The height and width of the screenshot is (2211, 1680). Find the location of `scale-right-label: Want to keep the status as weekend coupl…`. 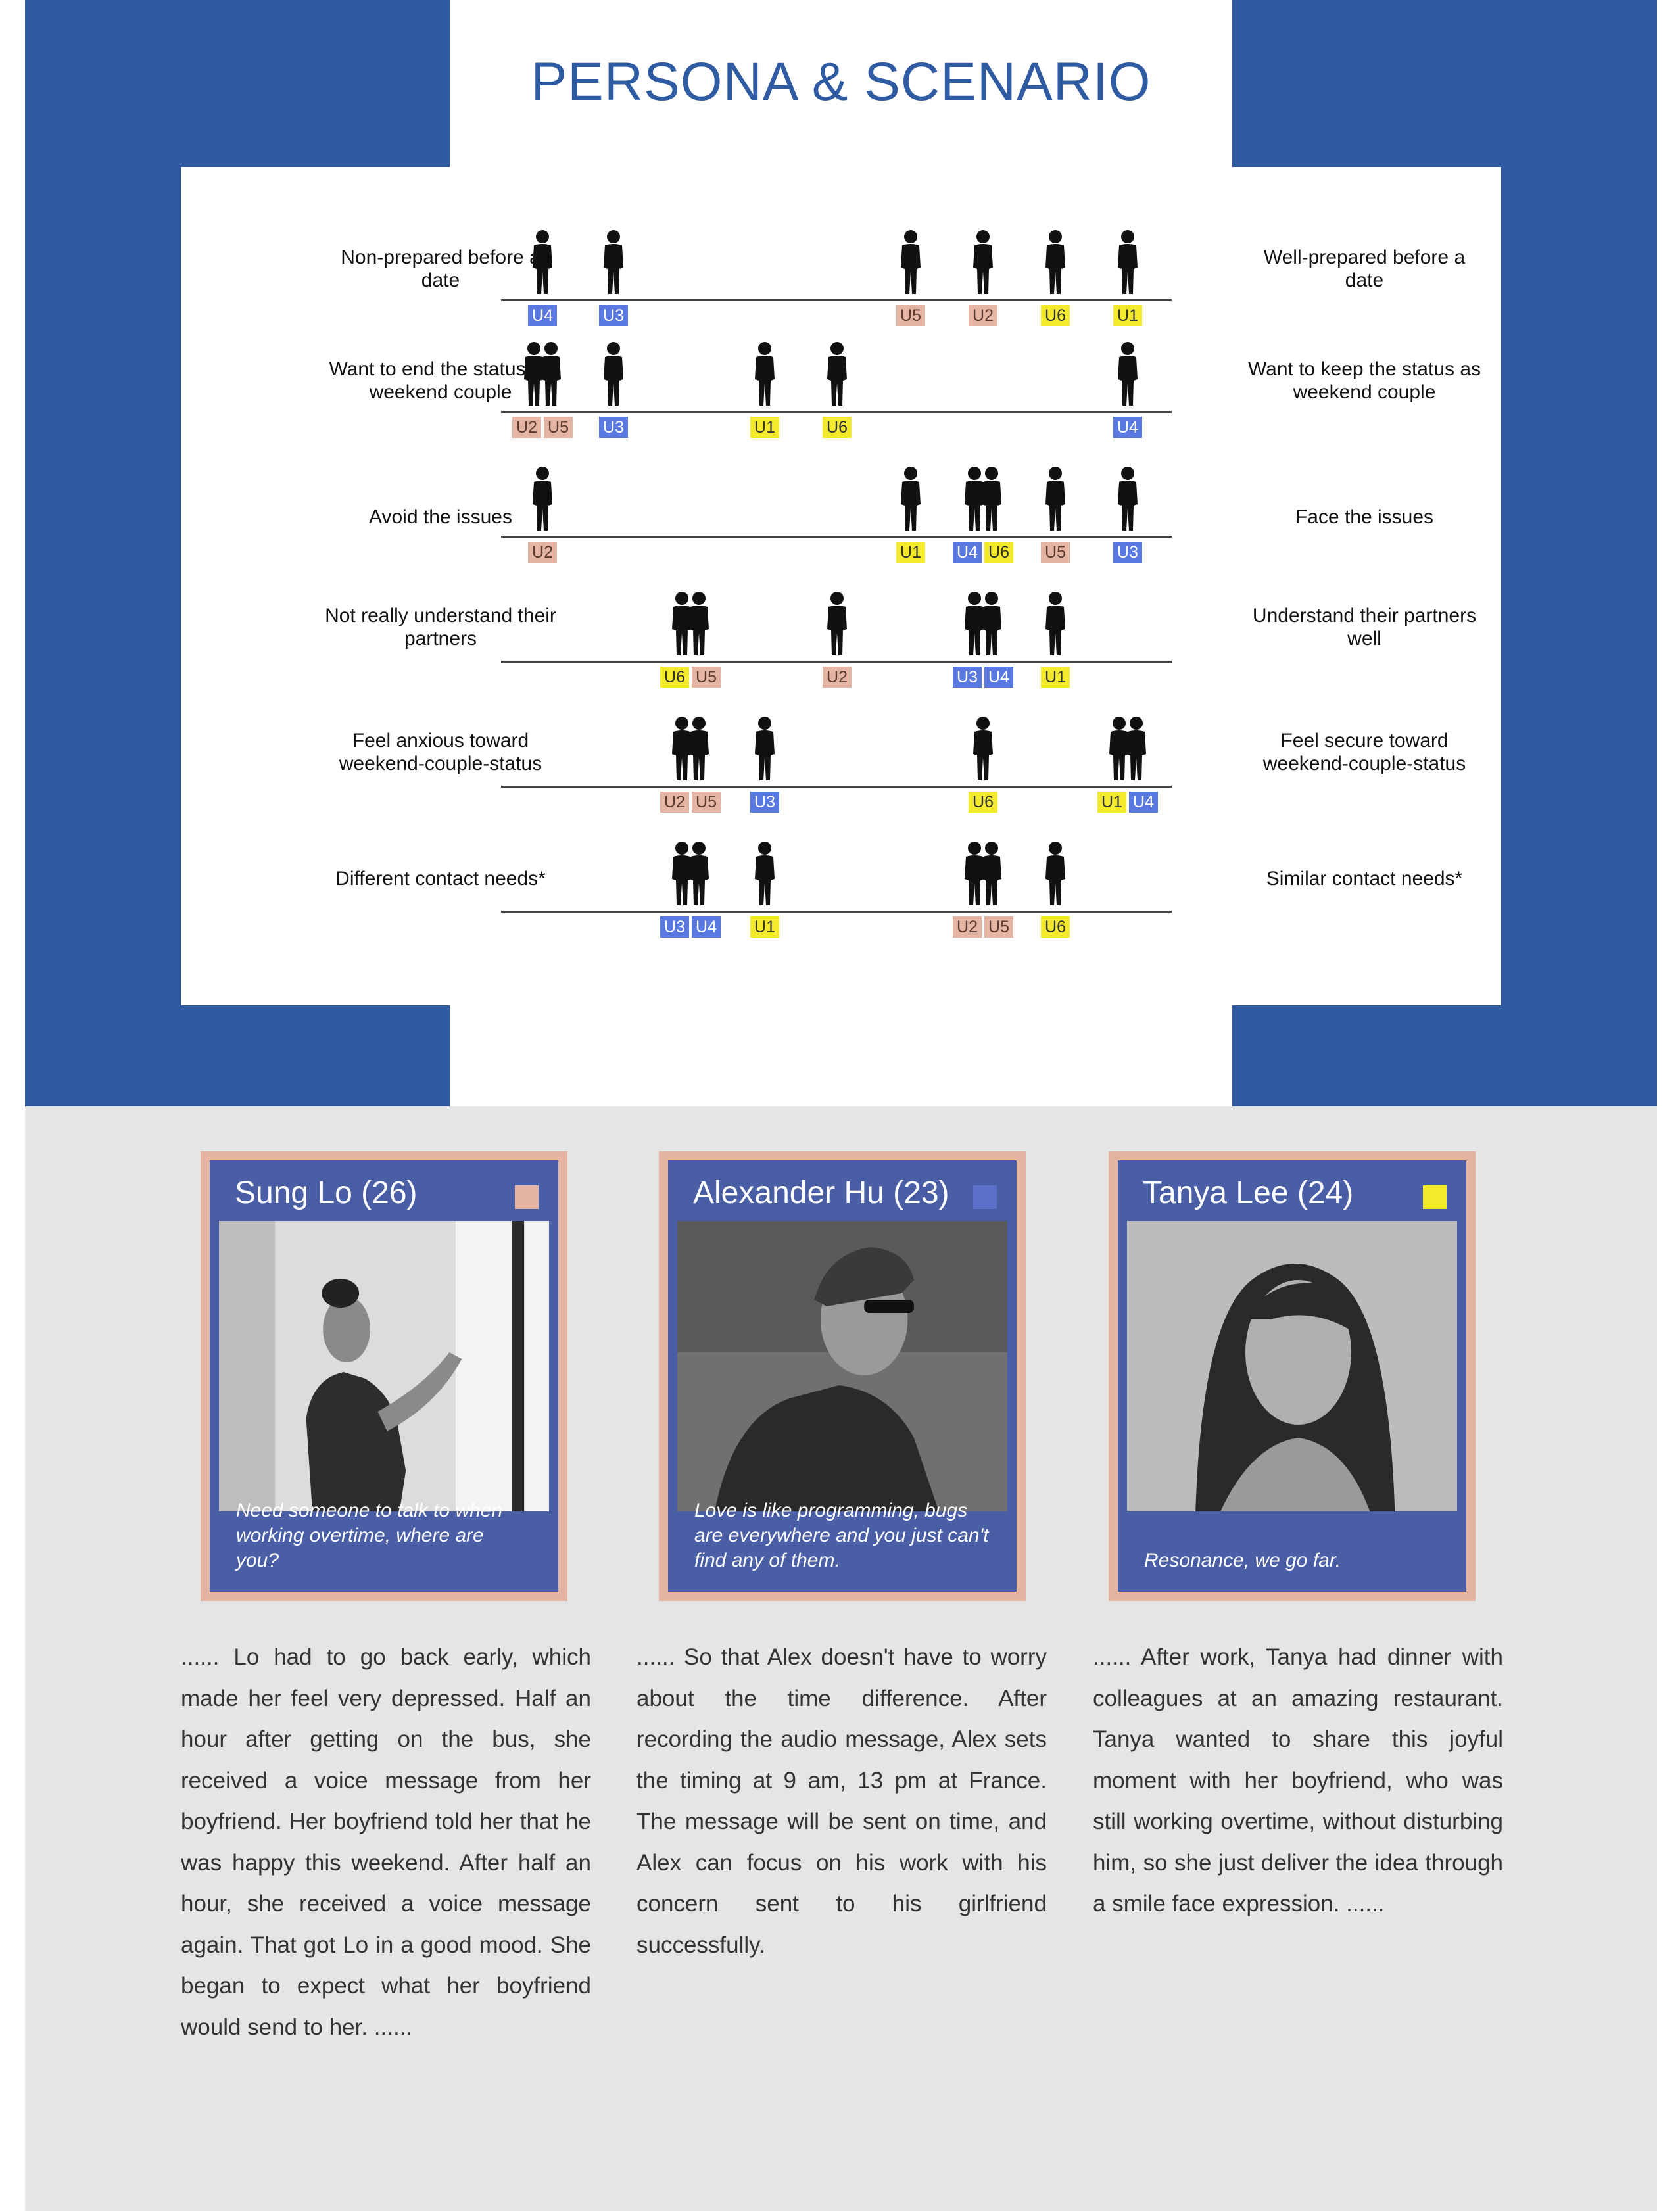

scale-right-label: Want to keep the status as weekend coupl… is located at coordinates (1364, 380).